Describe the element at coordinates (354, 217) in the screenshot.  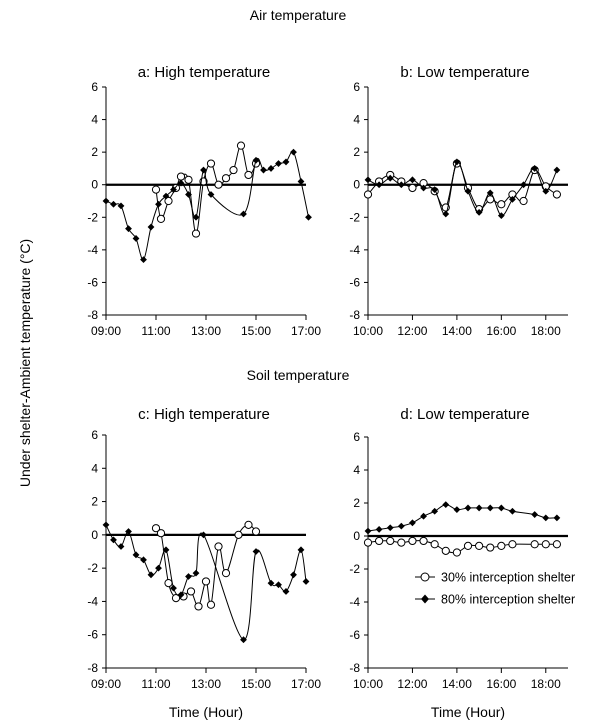
I see `y-tick-label: -2` at that location.